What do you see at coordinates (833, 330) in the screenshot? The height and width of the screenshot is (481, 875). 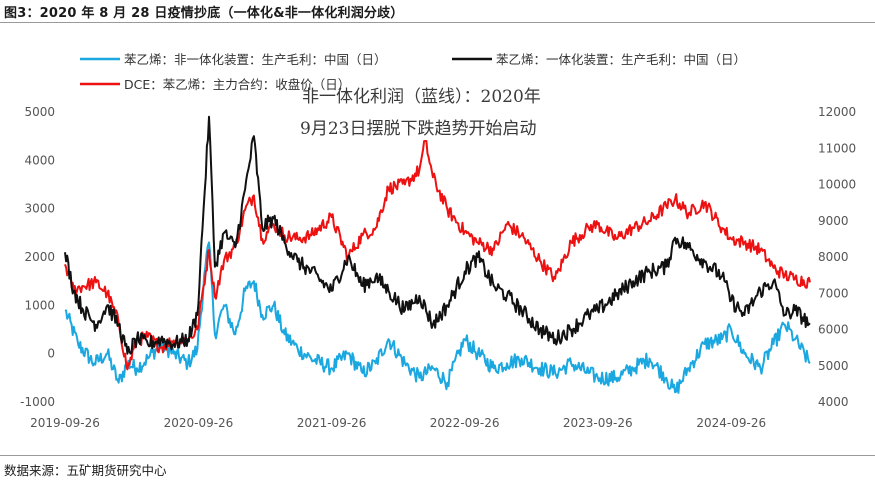 I see `y-right-tick-label: 6000` at bounding box center [833, 330].